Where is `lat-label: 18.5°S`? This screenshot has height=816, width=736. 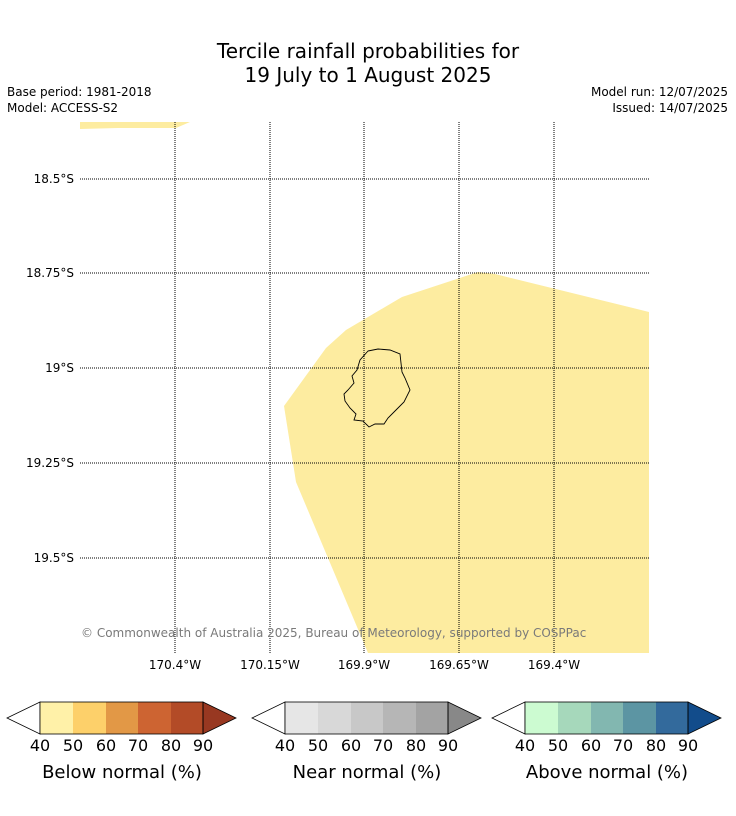 lat-label: 18.5°S is located at coordinates (54, 179).